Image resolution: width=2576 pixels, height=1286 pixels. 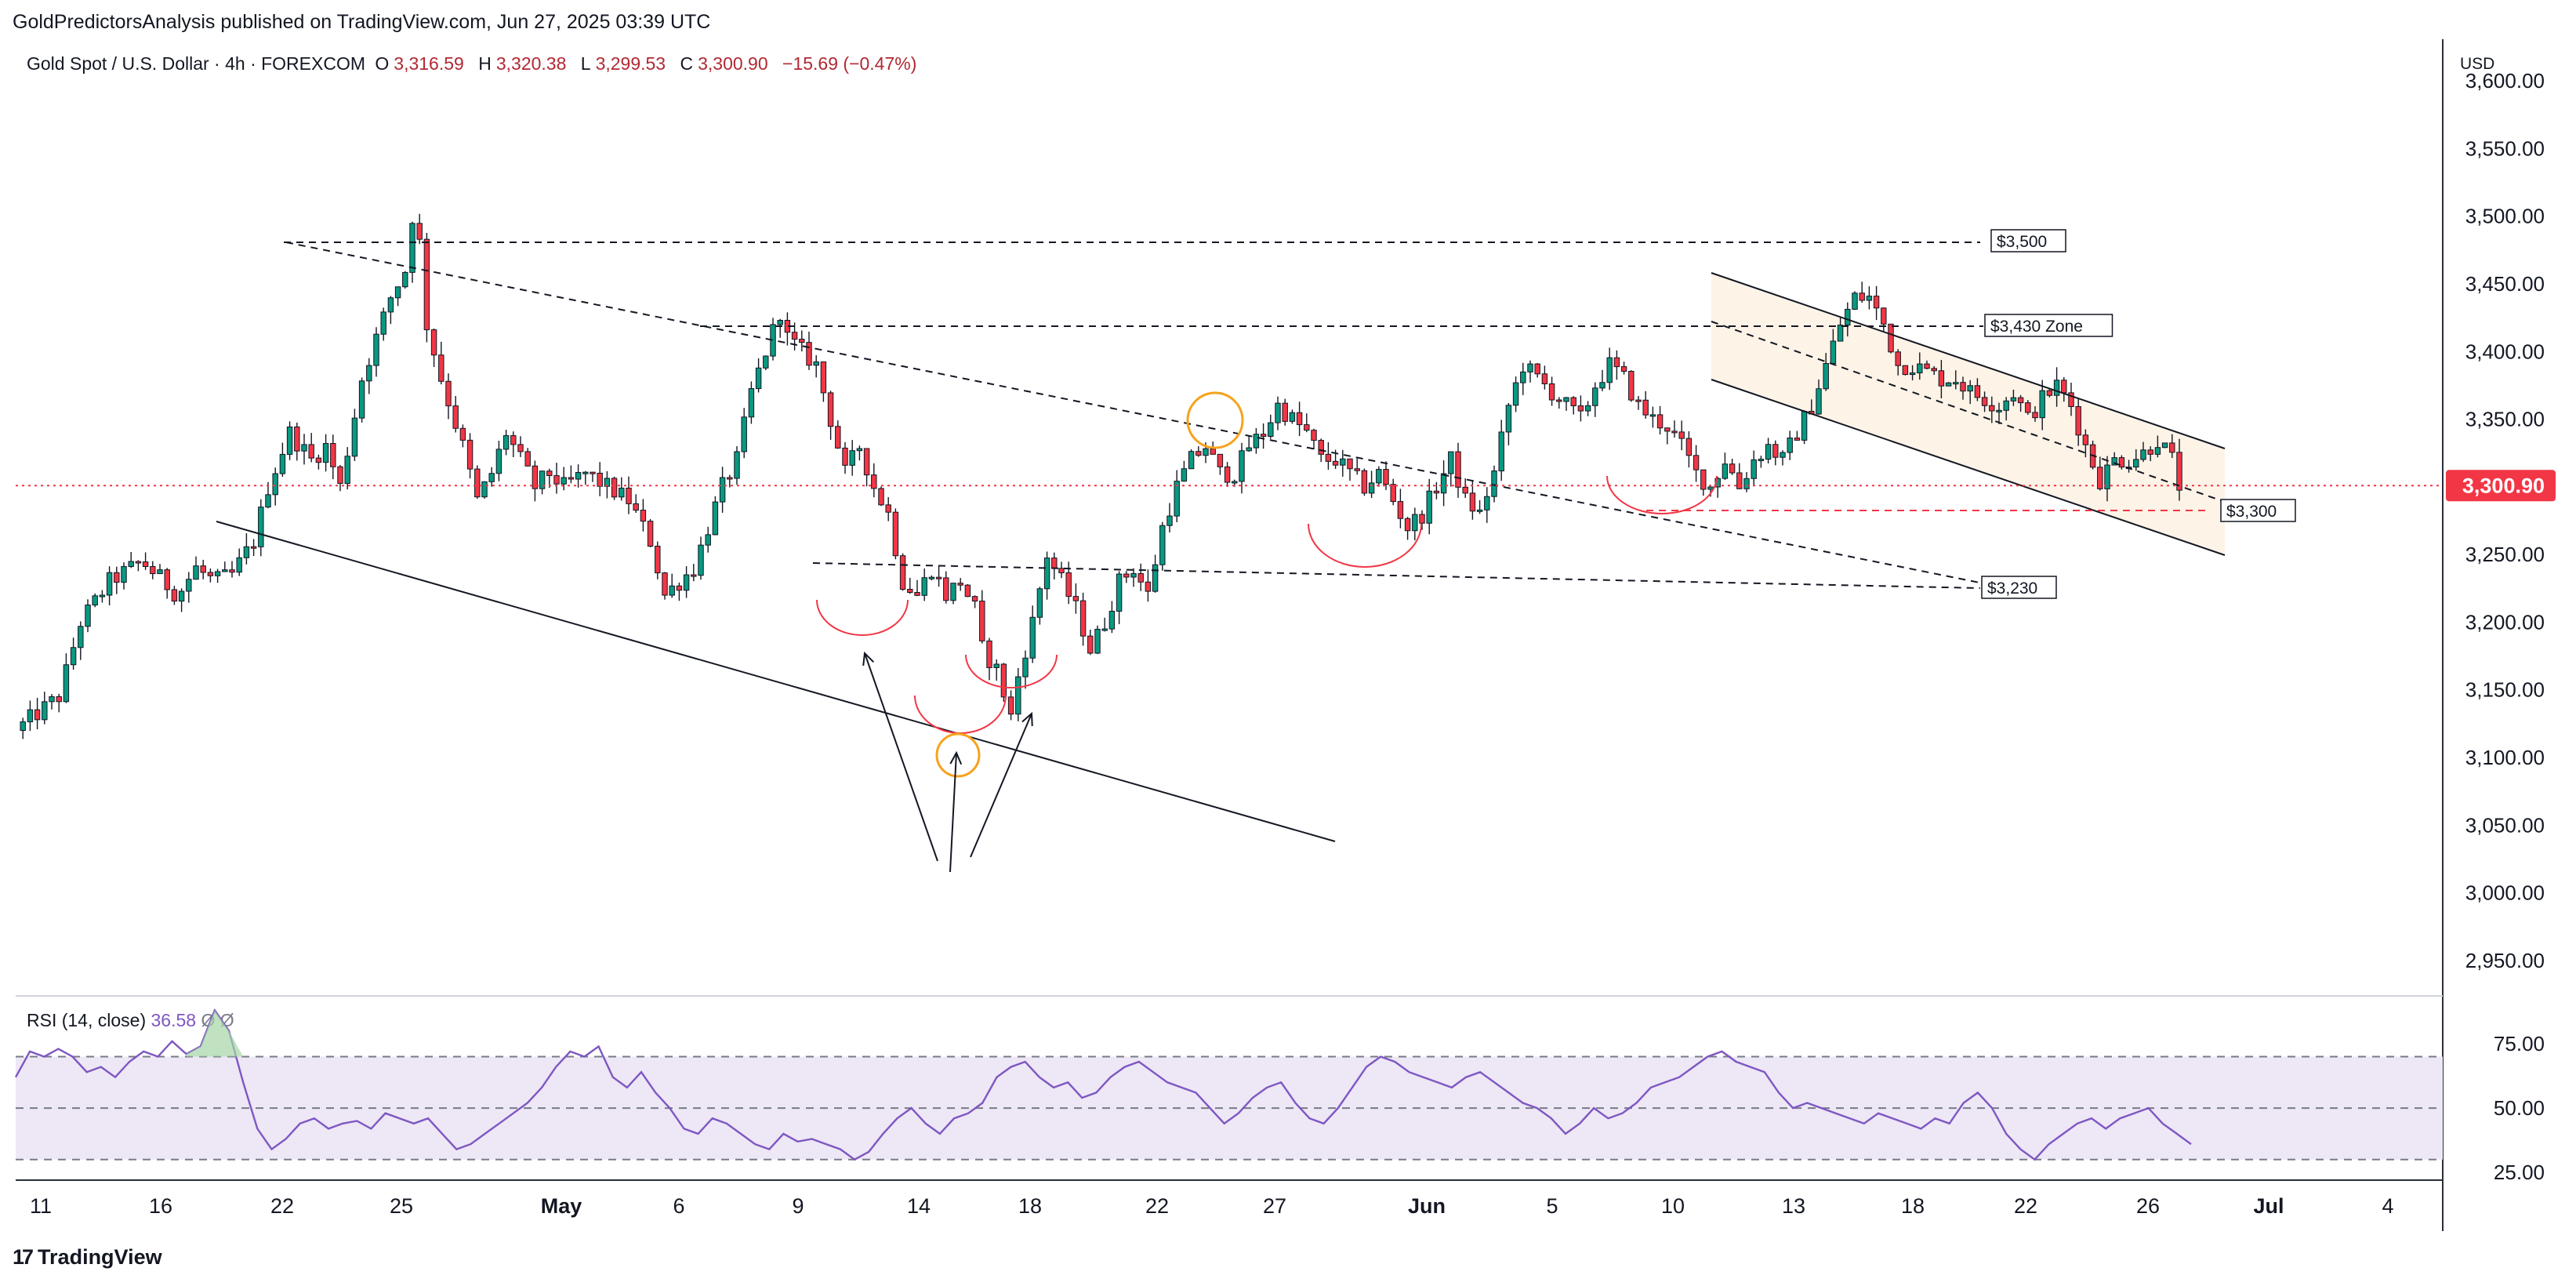 What do you see at coordinates (2520, 1108) in the screenshot?
I see `rsi-tick-label: 50.00` at bounding box center [2520, 1108].